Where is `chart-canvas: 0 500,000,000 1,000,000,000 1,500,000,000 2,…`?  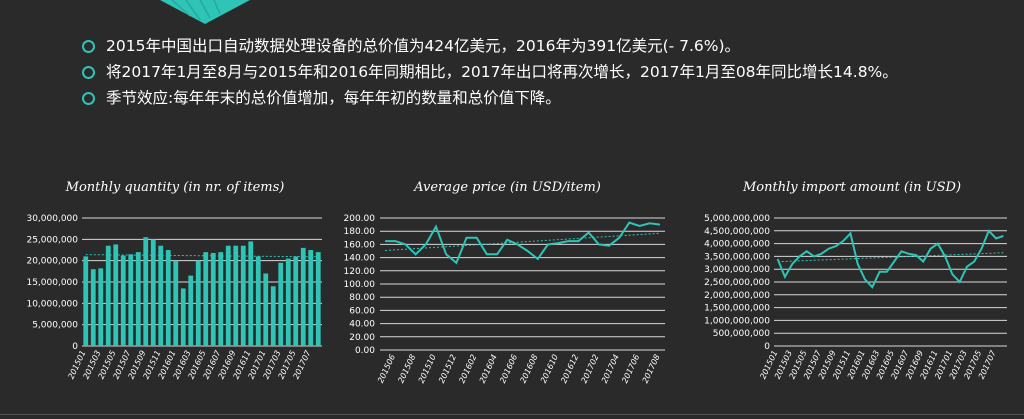
chart-canvas: 0 500,000,000 1,000,000,000 1,500,000,000 2,… is located at coordinates (855, 297).